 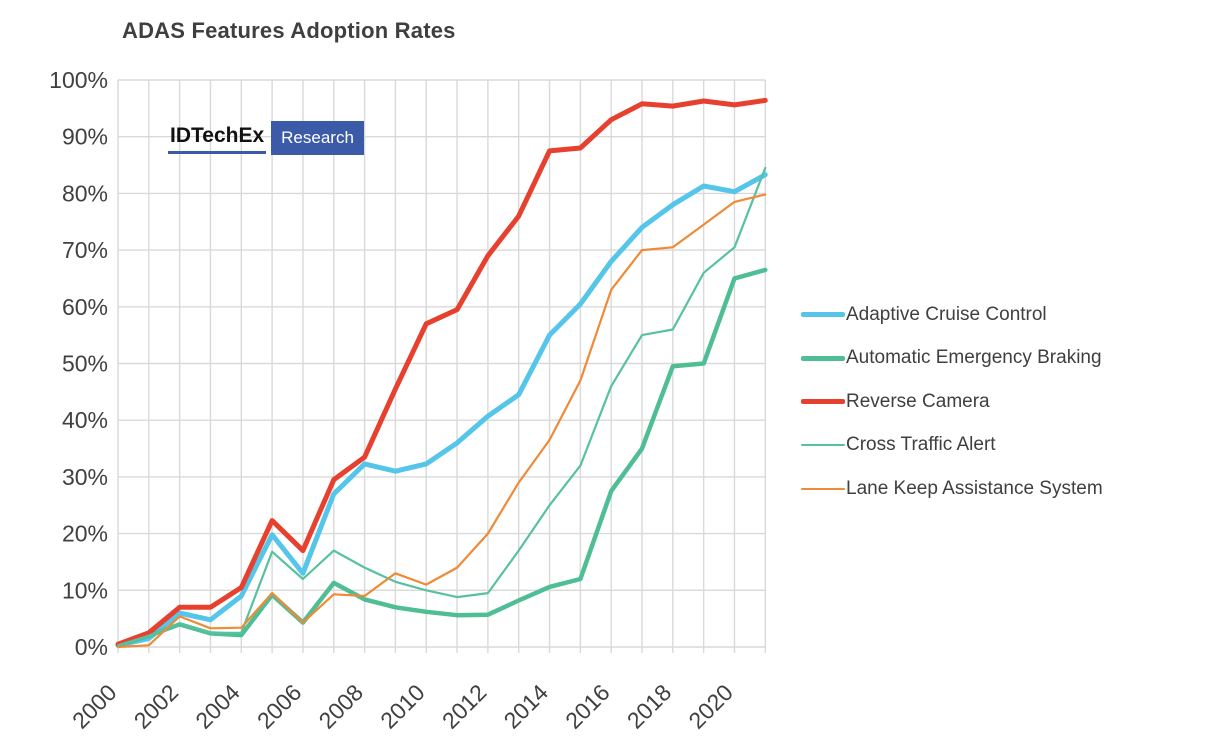 I want to click on x-axis-label: 2010, so click(x=402, y=706).